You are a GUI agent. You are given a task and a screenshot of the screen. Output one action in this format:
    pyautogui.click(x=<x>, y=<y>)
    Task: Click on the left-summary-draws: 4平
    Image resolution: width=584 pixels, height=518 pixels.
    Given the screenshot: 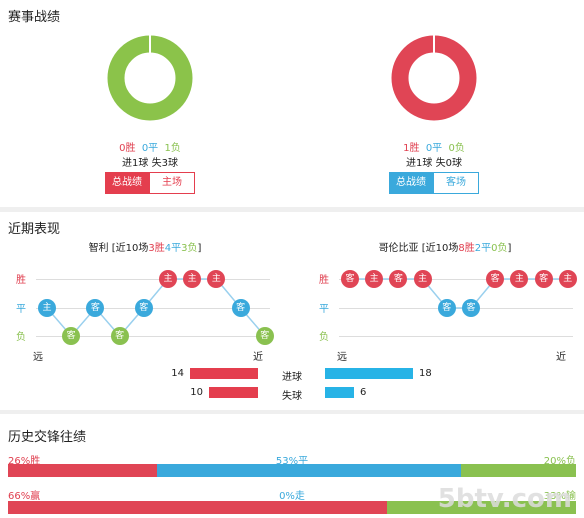 What is the action you would take?
    pyautogui.click(x=173, y=248)
    